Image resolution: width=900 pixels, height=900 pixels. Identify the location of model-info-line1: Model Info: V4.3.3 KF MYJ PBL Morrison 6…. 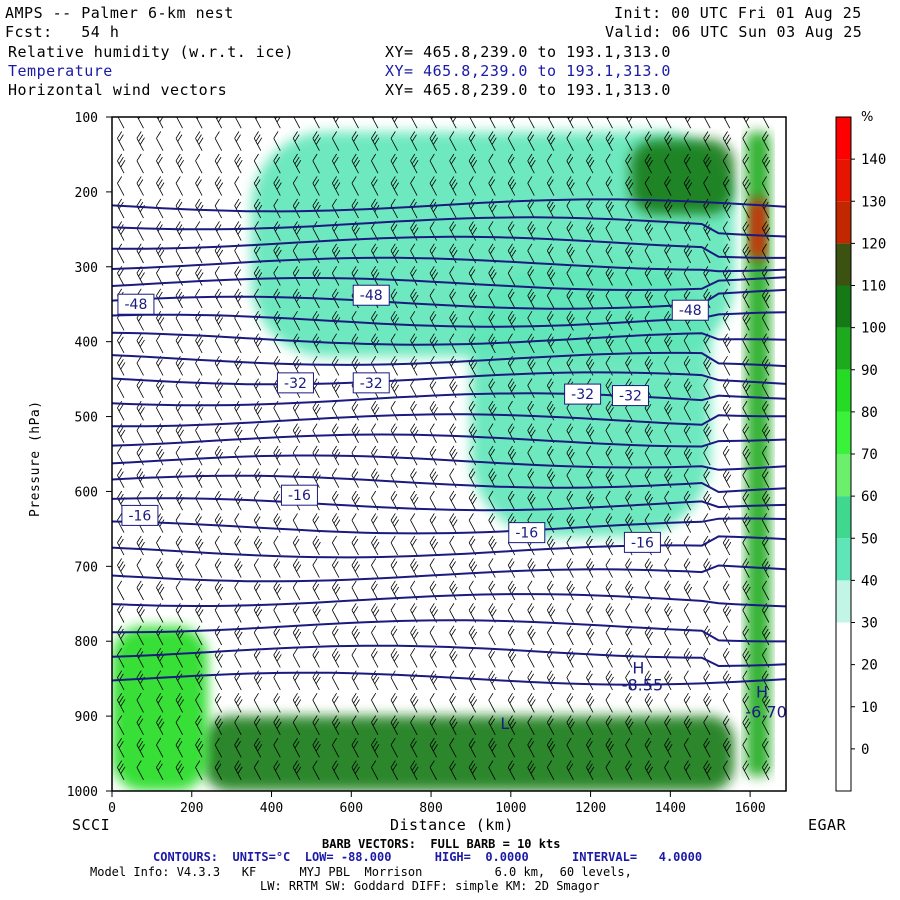
(361, 872).